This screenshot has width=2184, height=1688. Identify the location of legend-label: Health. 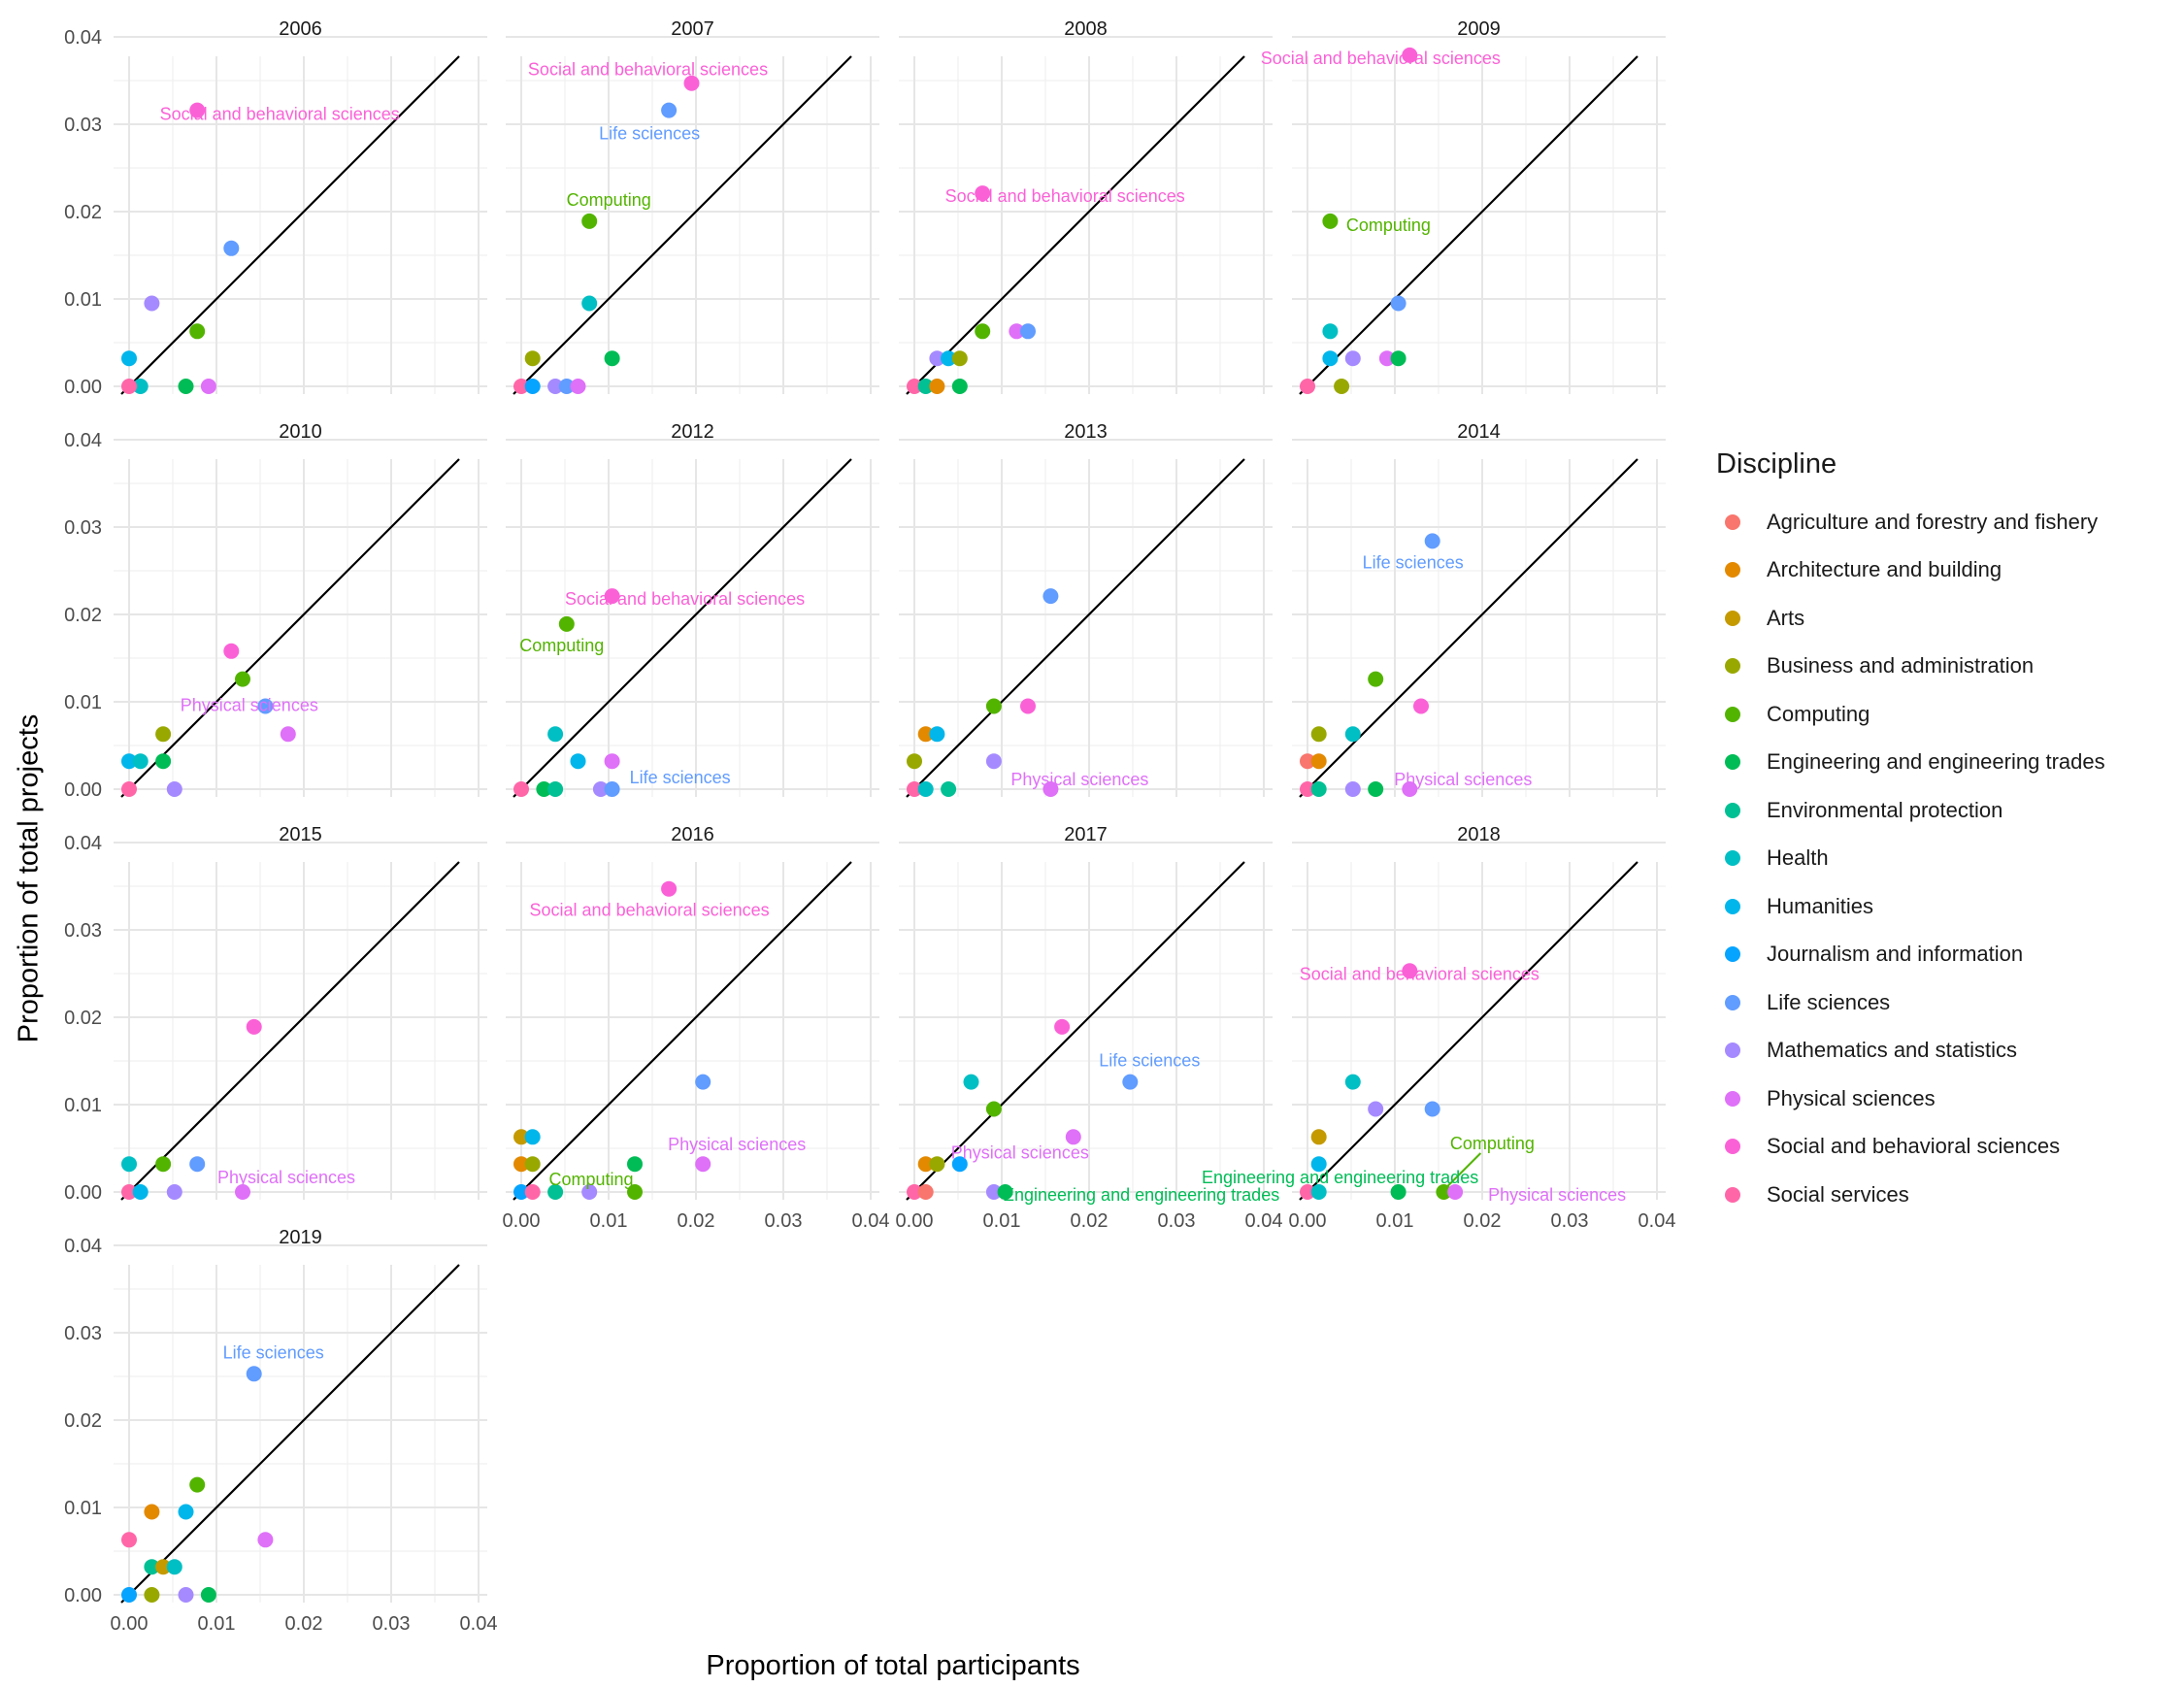
(1798, 858).